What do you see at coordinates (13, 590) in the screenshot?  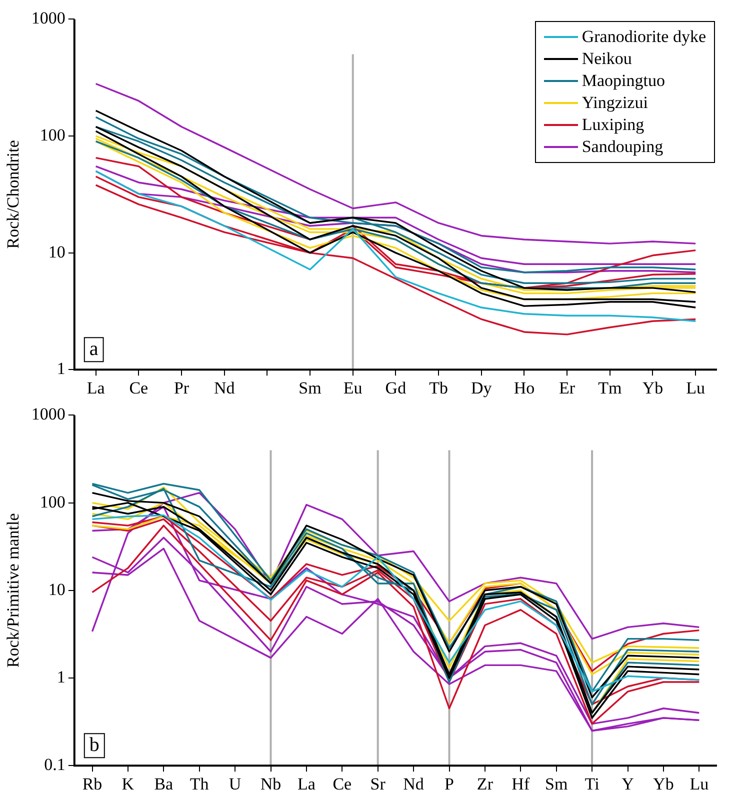 I see `y-axis-title: Rock/Primitive mantle` at bounding box center [13, 590].